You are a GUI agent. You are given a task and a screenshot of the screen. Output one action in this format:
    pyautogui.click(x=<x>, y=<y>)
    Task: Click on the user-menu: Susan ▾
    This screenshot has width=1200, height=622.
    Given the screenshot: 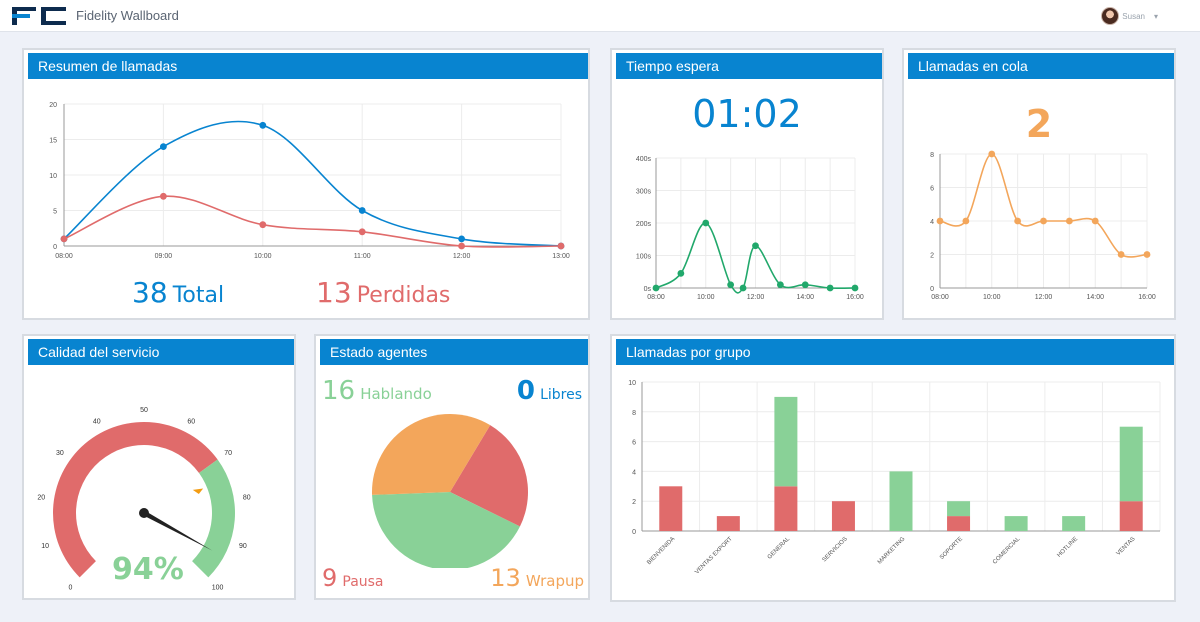 What is the action you would take?
    pyautogui.click(x=1129, y=16)
    